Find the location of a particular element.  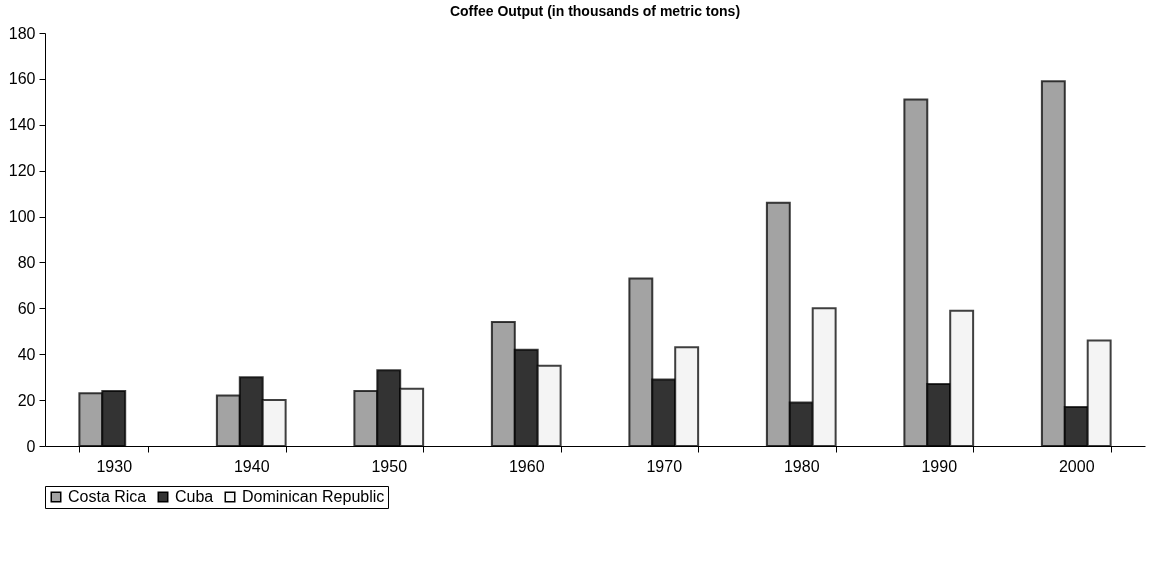

y-tick-label: 40 is located at coordinates (26, 354).